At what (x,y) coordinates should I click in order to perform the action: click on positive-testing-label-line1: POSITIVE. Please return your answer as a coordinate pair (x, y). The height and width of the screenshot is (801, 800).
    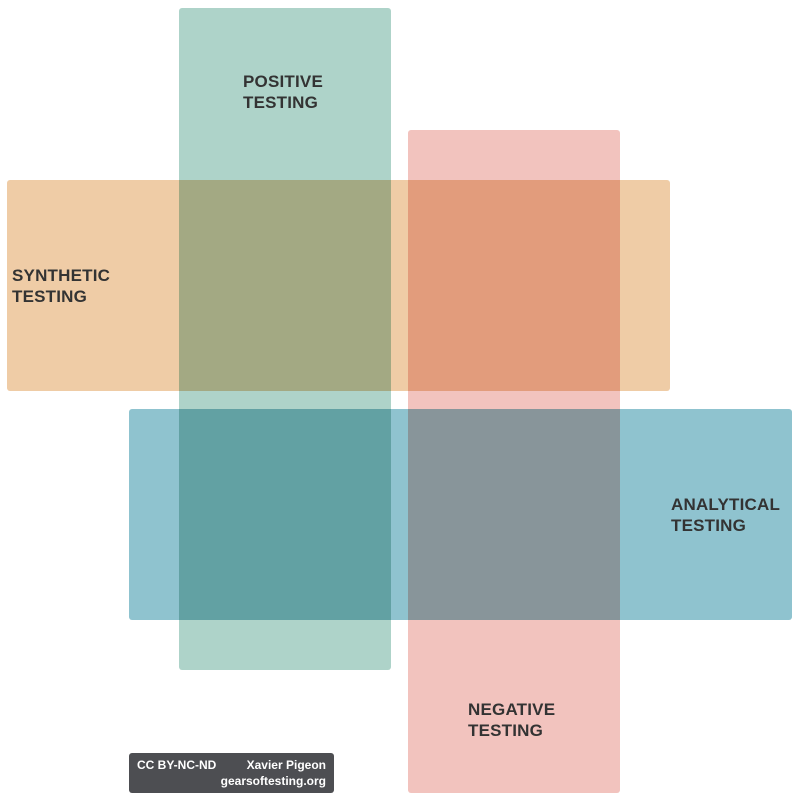
    Looking at the image, I should click on (283, 81).